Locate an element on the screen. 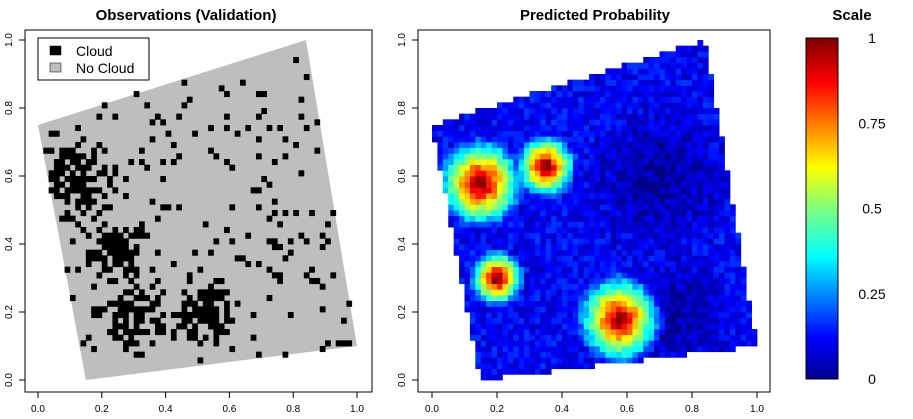 This screenshot has height=419, width=913. scale-tick-label: 0.25 is located at coordinates (871, 294).